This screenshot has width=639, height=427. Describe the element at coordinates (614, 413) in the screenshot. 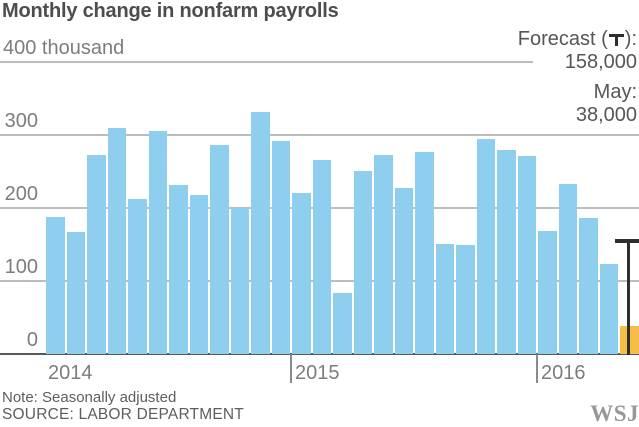

I see `wsj-logo: WSJ` at that location.